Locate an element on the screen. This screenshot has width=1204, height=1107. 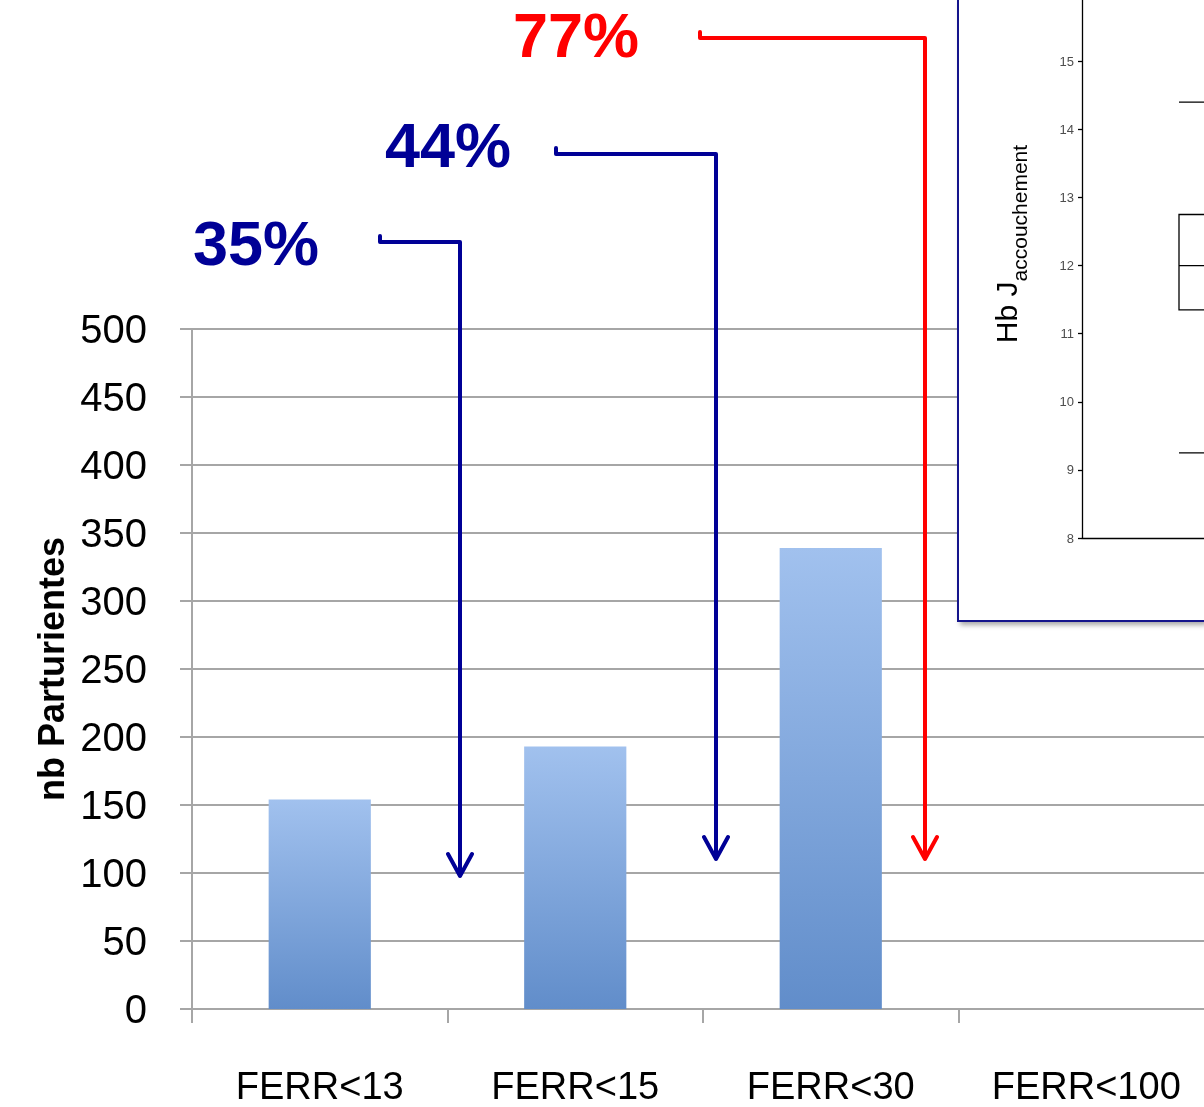
y-tick-label: 300 is located at coordinates (113, 601).